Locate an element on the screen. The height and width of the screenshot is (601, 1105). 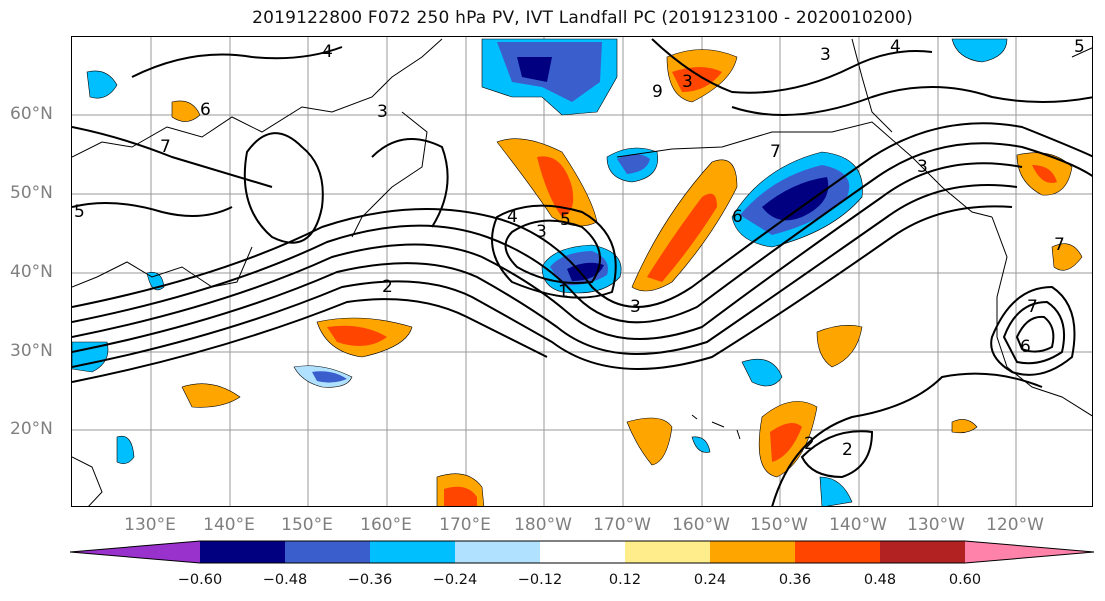
lat-label: 60°N is located at coordinates (31, 114).